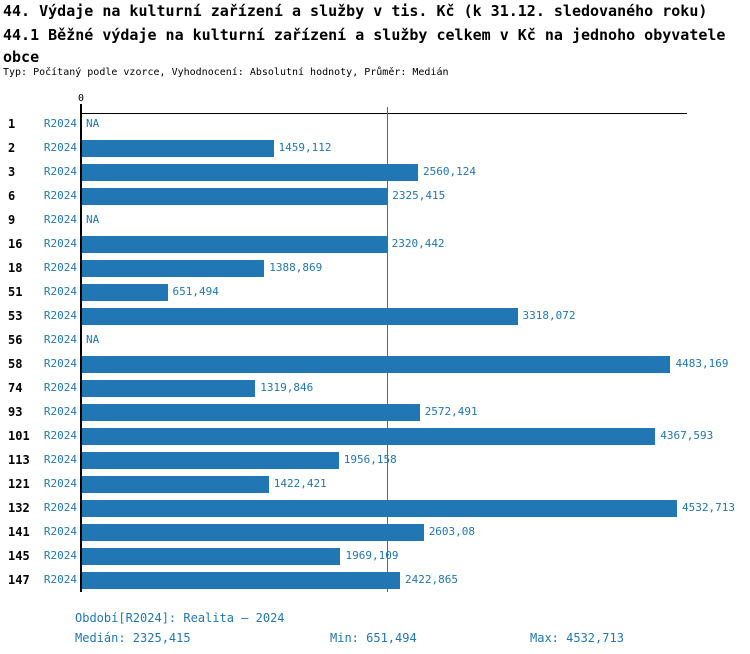  I want to click on row-number: 113, so click(19, 460).